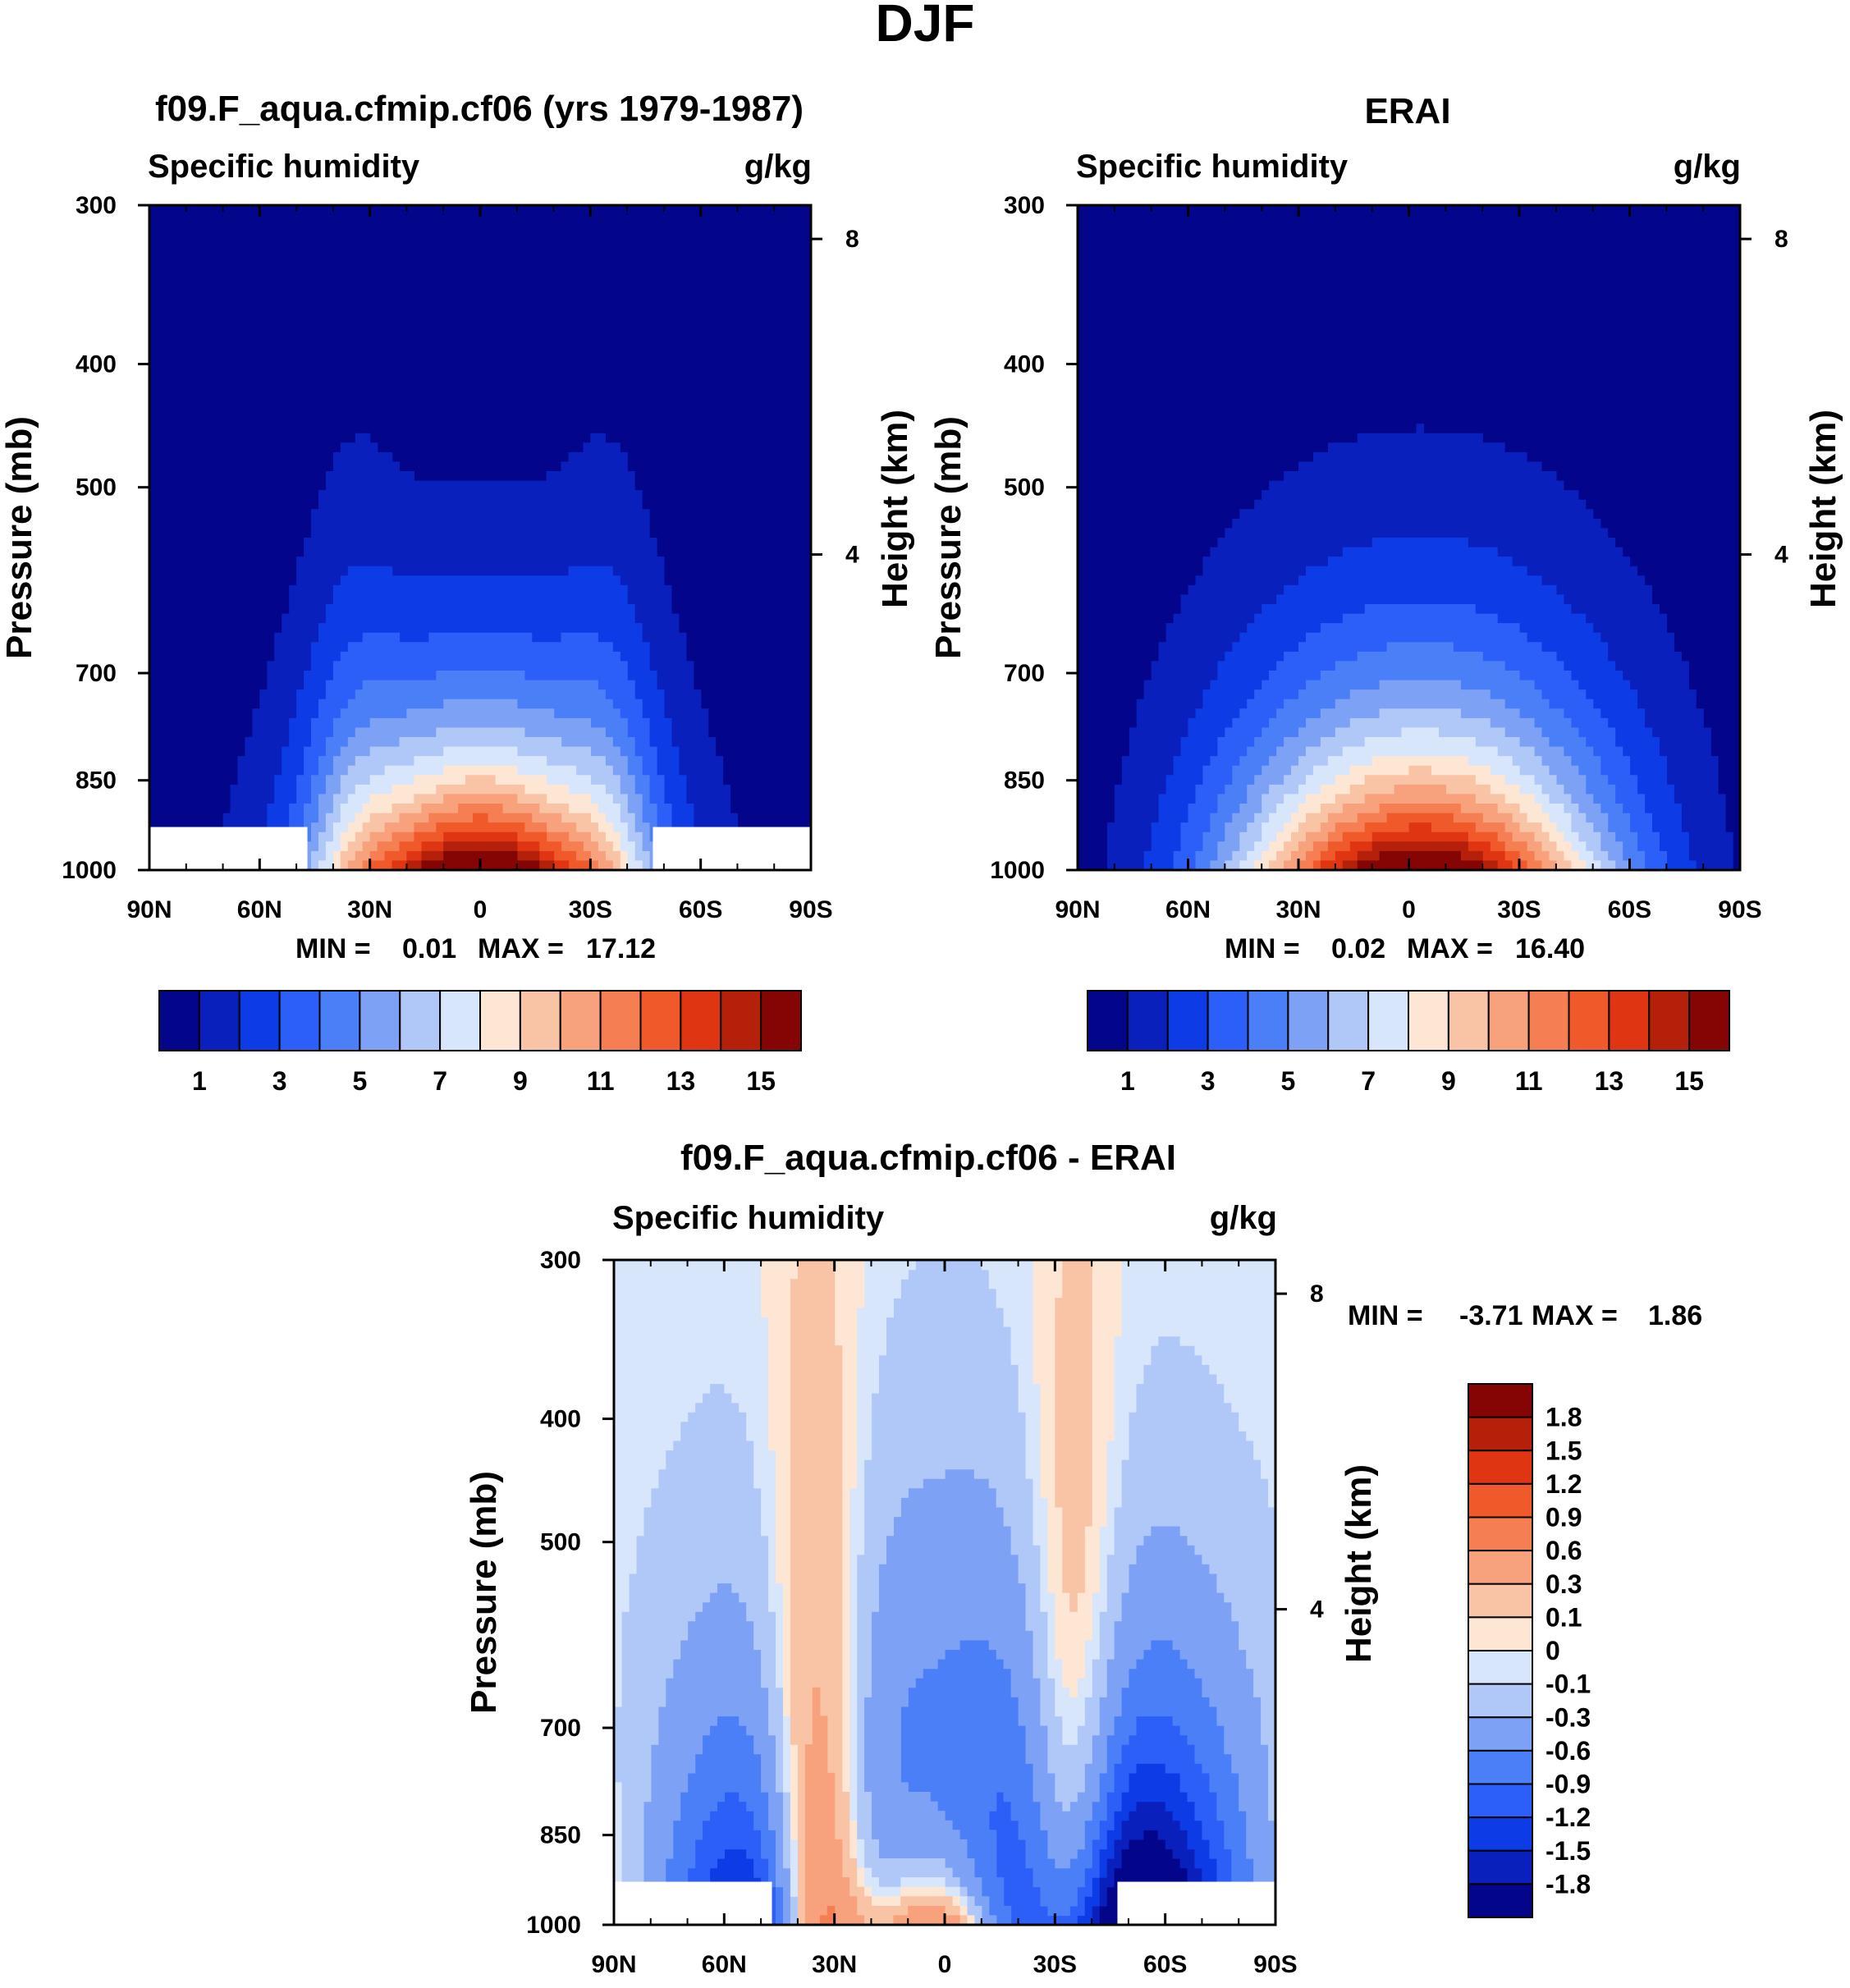 The width and height of the screenshot is (1850, 1988). Describe the element at coordinates (1568, 1684) in the screenshot. I see `colorbar-label: -0.1` at that location.